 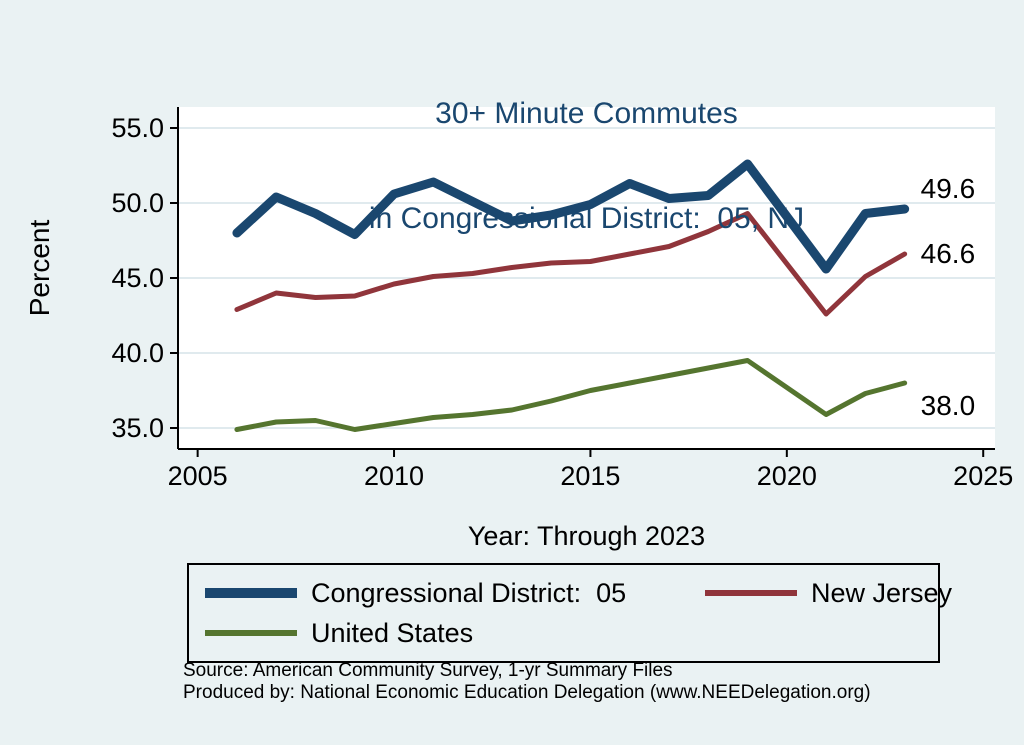 I want to click on x-tick-label: 2005, so click(x=198, y=476).